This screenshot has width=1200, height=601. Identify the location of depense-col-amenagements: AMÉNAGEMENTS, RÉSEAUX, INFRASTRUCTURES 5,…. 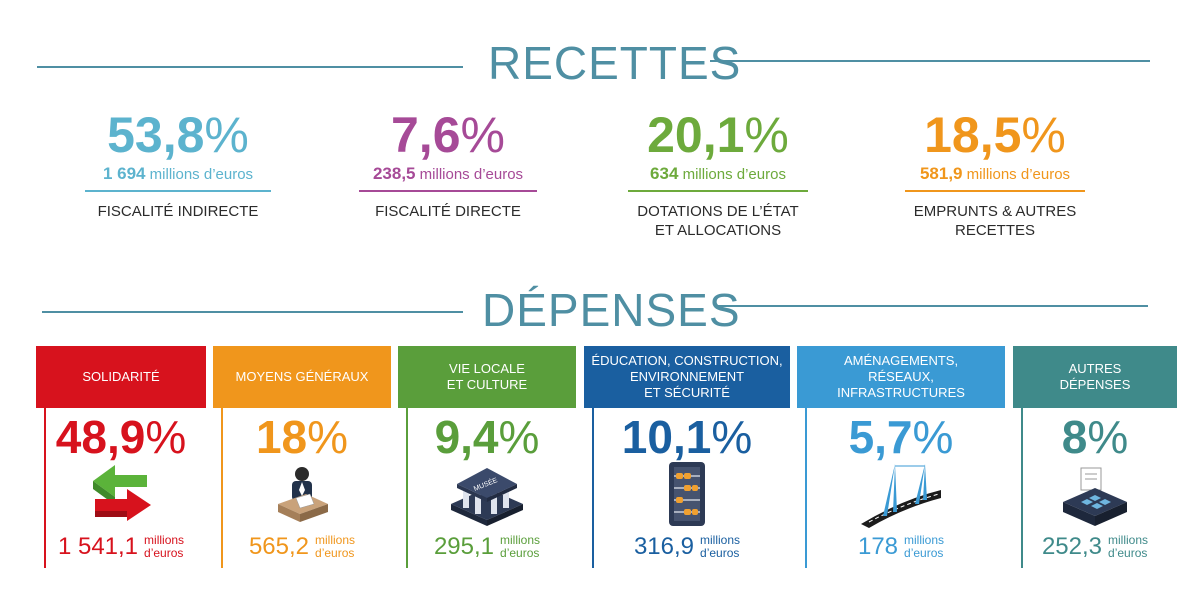
(901, 459).